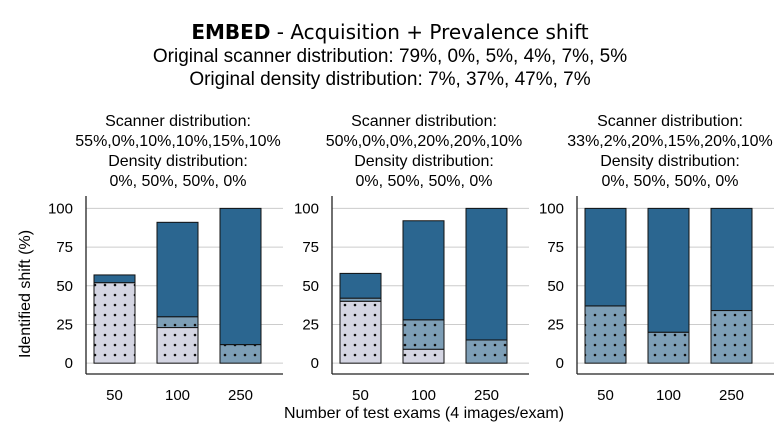 Image resolution: width=781 pixels, height=446 pixels. I want to click on panel-1-title-line-4: 0%, 50%, 50%, 0%, so click(178, 181).